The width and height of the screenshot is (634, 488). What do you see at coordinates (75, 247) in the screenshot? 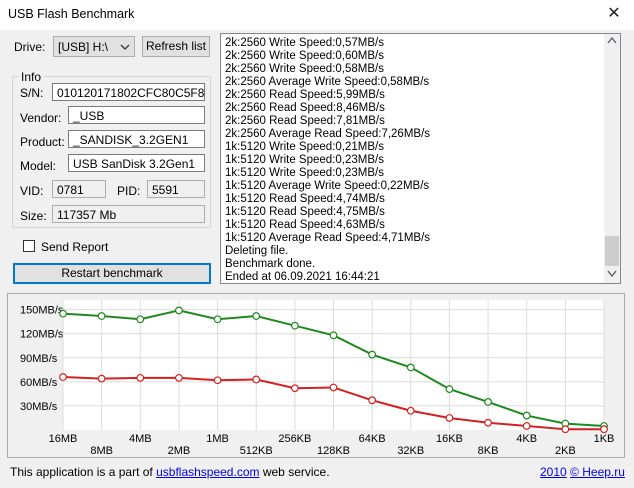
I see `send-report-label: Send Report` at bounding box center [75, 247].